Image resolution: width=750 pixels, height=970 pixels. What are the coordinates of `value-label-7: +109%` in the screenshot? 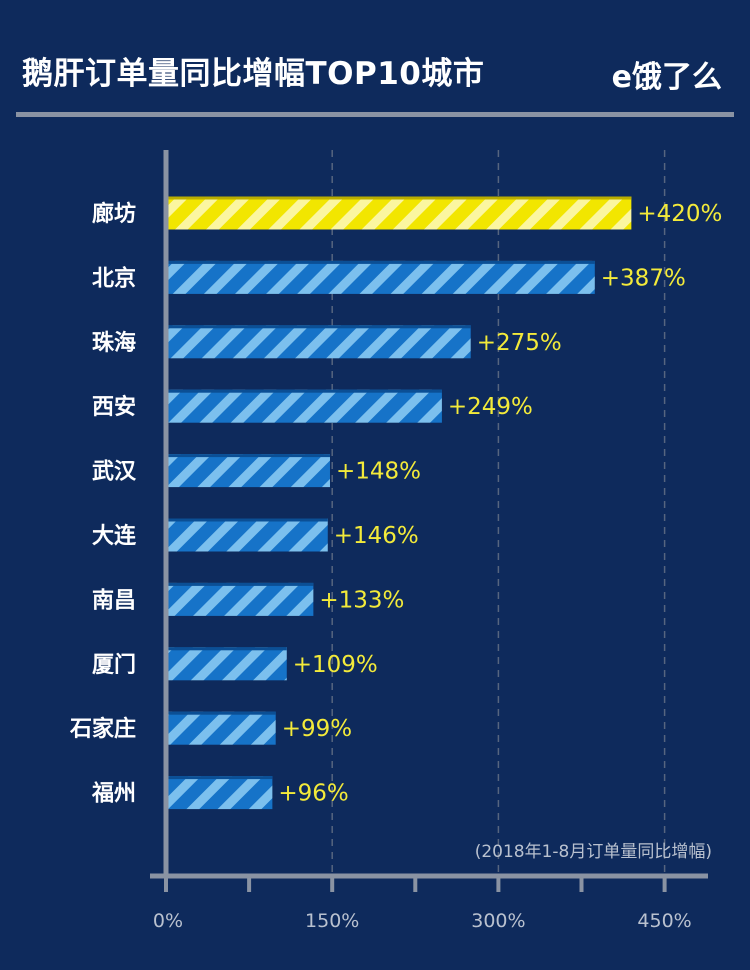 It's located at (335, 665).